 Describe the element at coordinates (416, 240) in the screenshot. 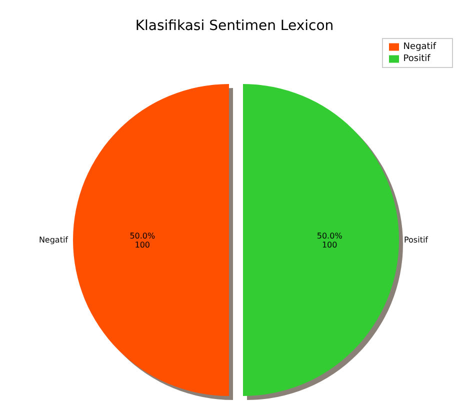

I see `slice-label: Positif` at that location.